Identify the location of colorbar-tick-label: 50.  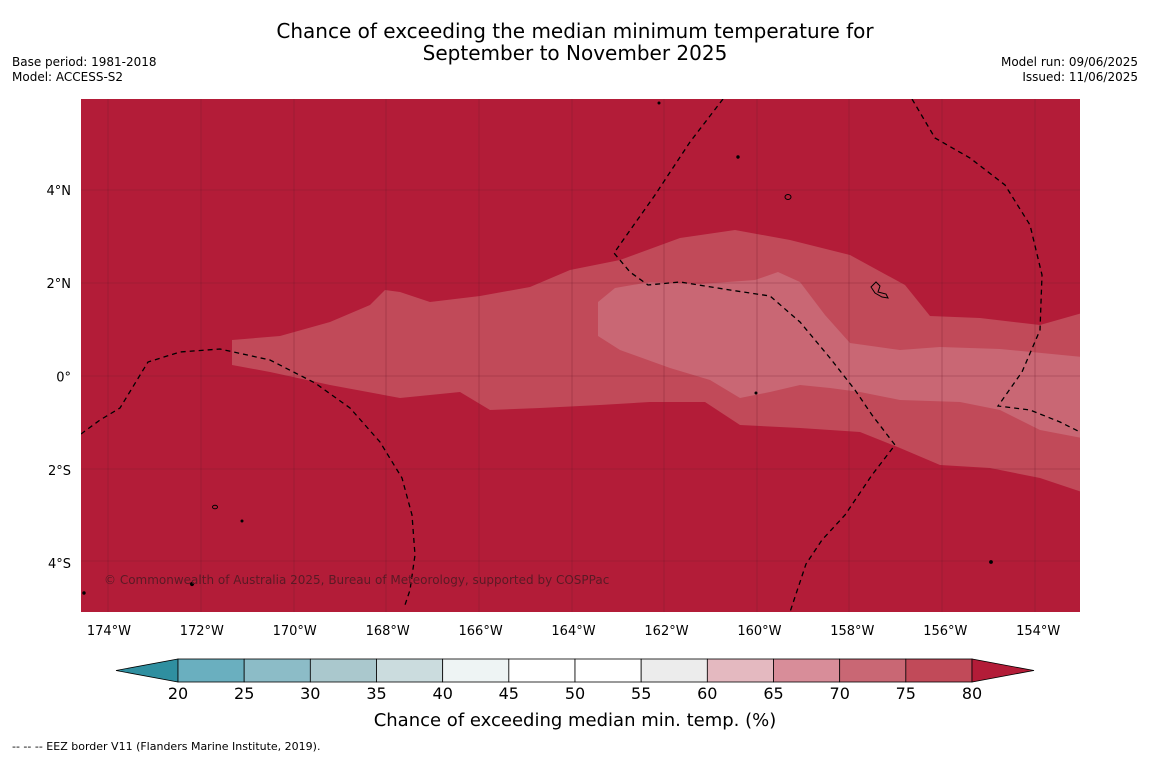
(575, 693).